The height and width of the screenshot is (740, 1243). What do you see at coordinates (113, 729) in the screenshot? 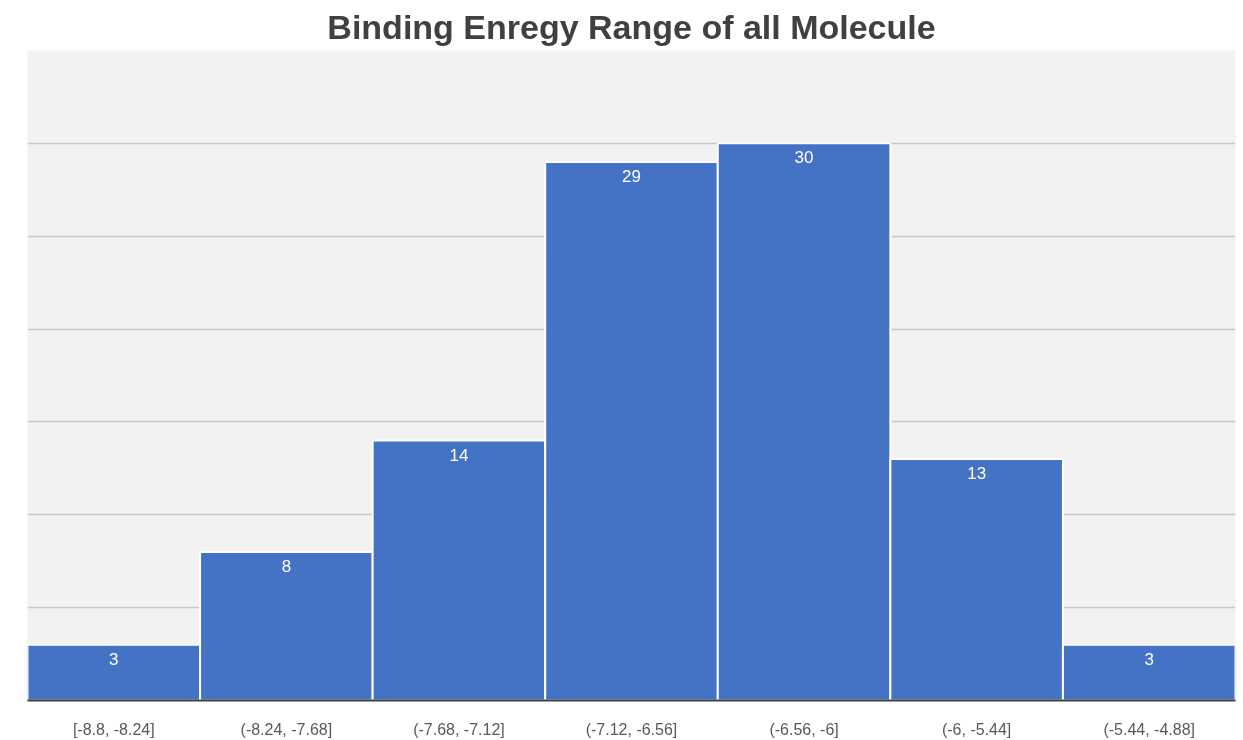
I see `x-tick-label: [-8.8, -8.24]` at bounding box center [113, 729].